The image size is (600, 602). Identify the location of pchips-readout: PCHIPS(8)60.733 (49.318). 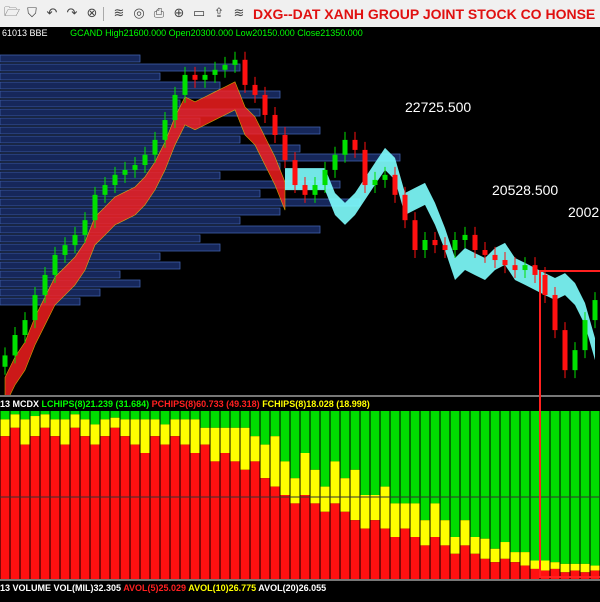
(205, 404).